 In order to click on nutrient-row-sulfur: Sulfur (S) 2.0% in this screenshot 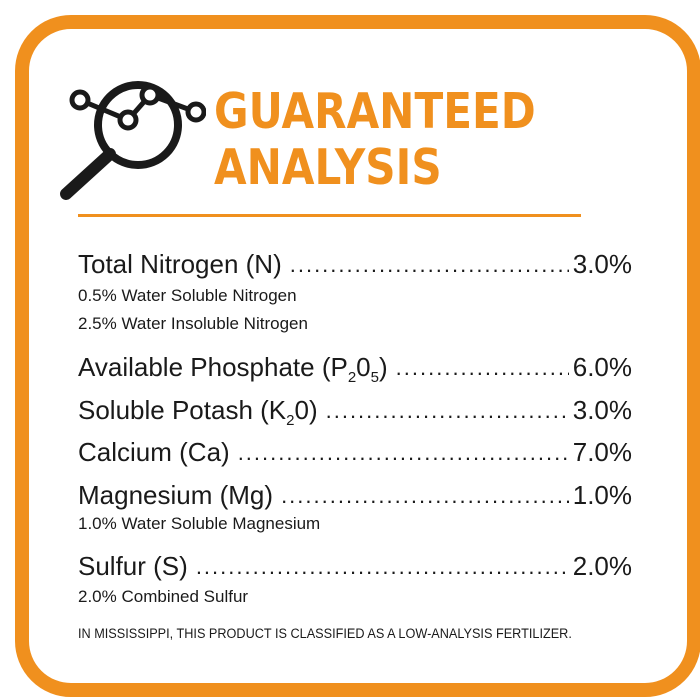, I will do `click(355, 564)`.